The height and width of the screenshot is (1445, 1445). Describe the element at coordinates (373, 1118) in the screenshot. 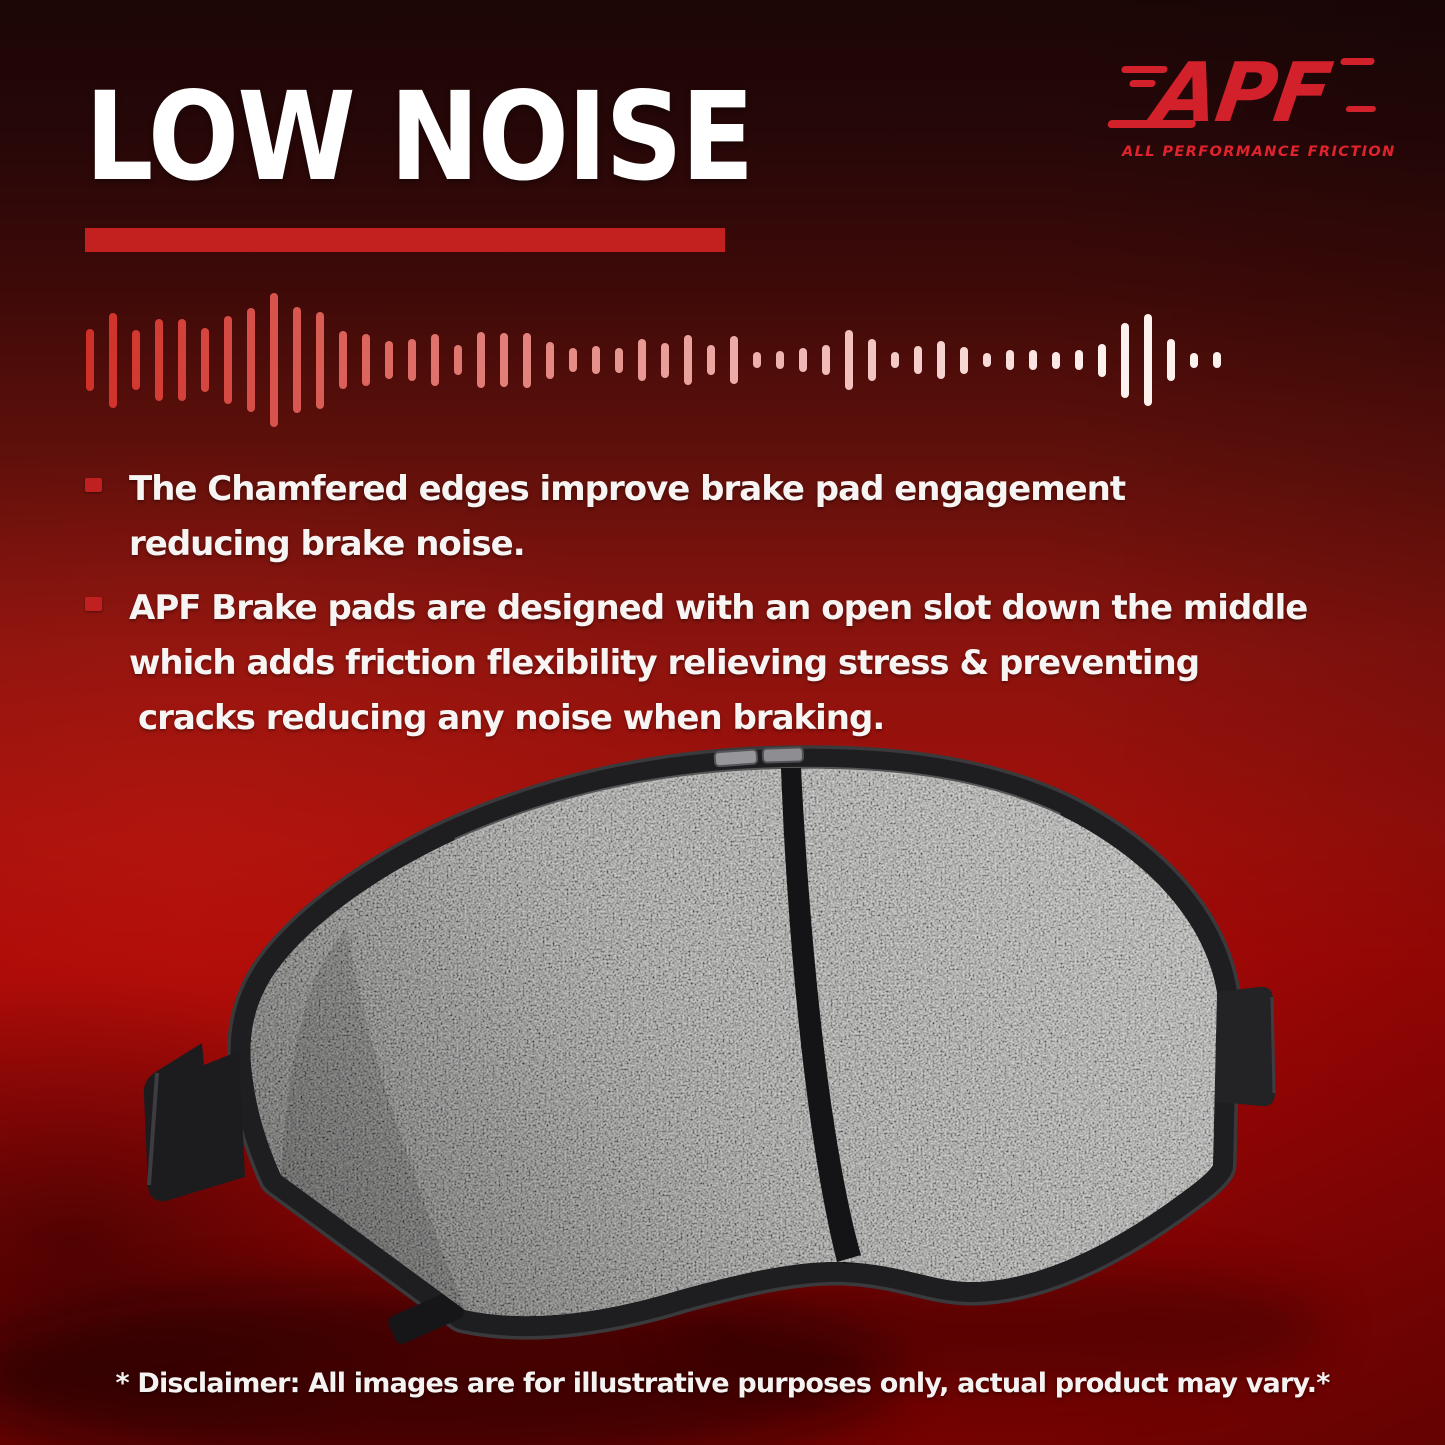

I see `left-chamfer-shade` at that location.